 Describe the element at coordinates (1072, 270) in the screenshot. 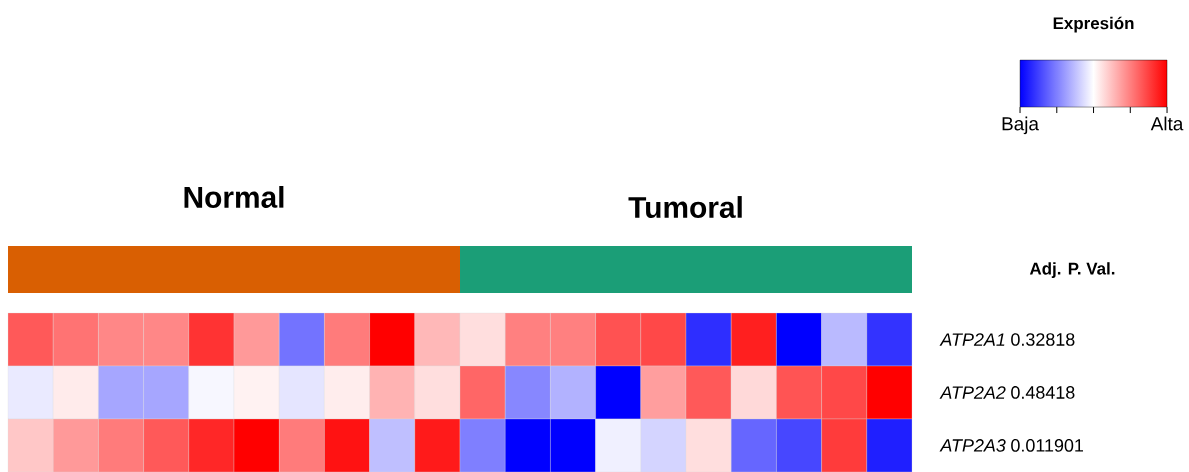

I see `text: Adj. P. Val.` at that location.